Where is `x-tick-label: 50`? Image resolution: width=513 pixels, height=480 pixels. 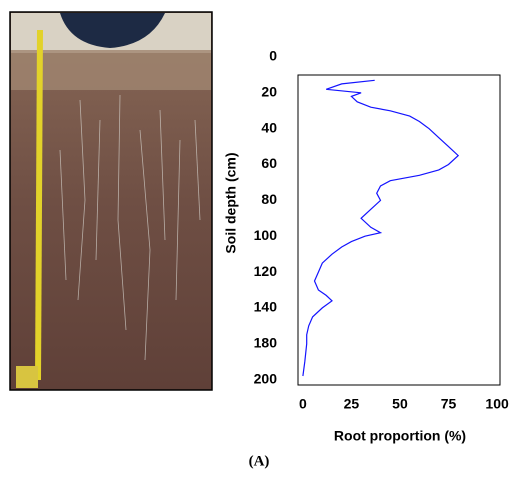
x-tick-label: 50 is located at coordinates (400, 404).